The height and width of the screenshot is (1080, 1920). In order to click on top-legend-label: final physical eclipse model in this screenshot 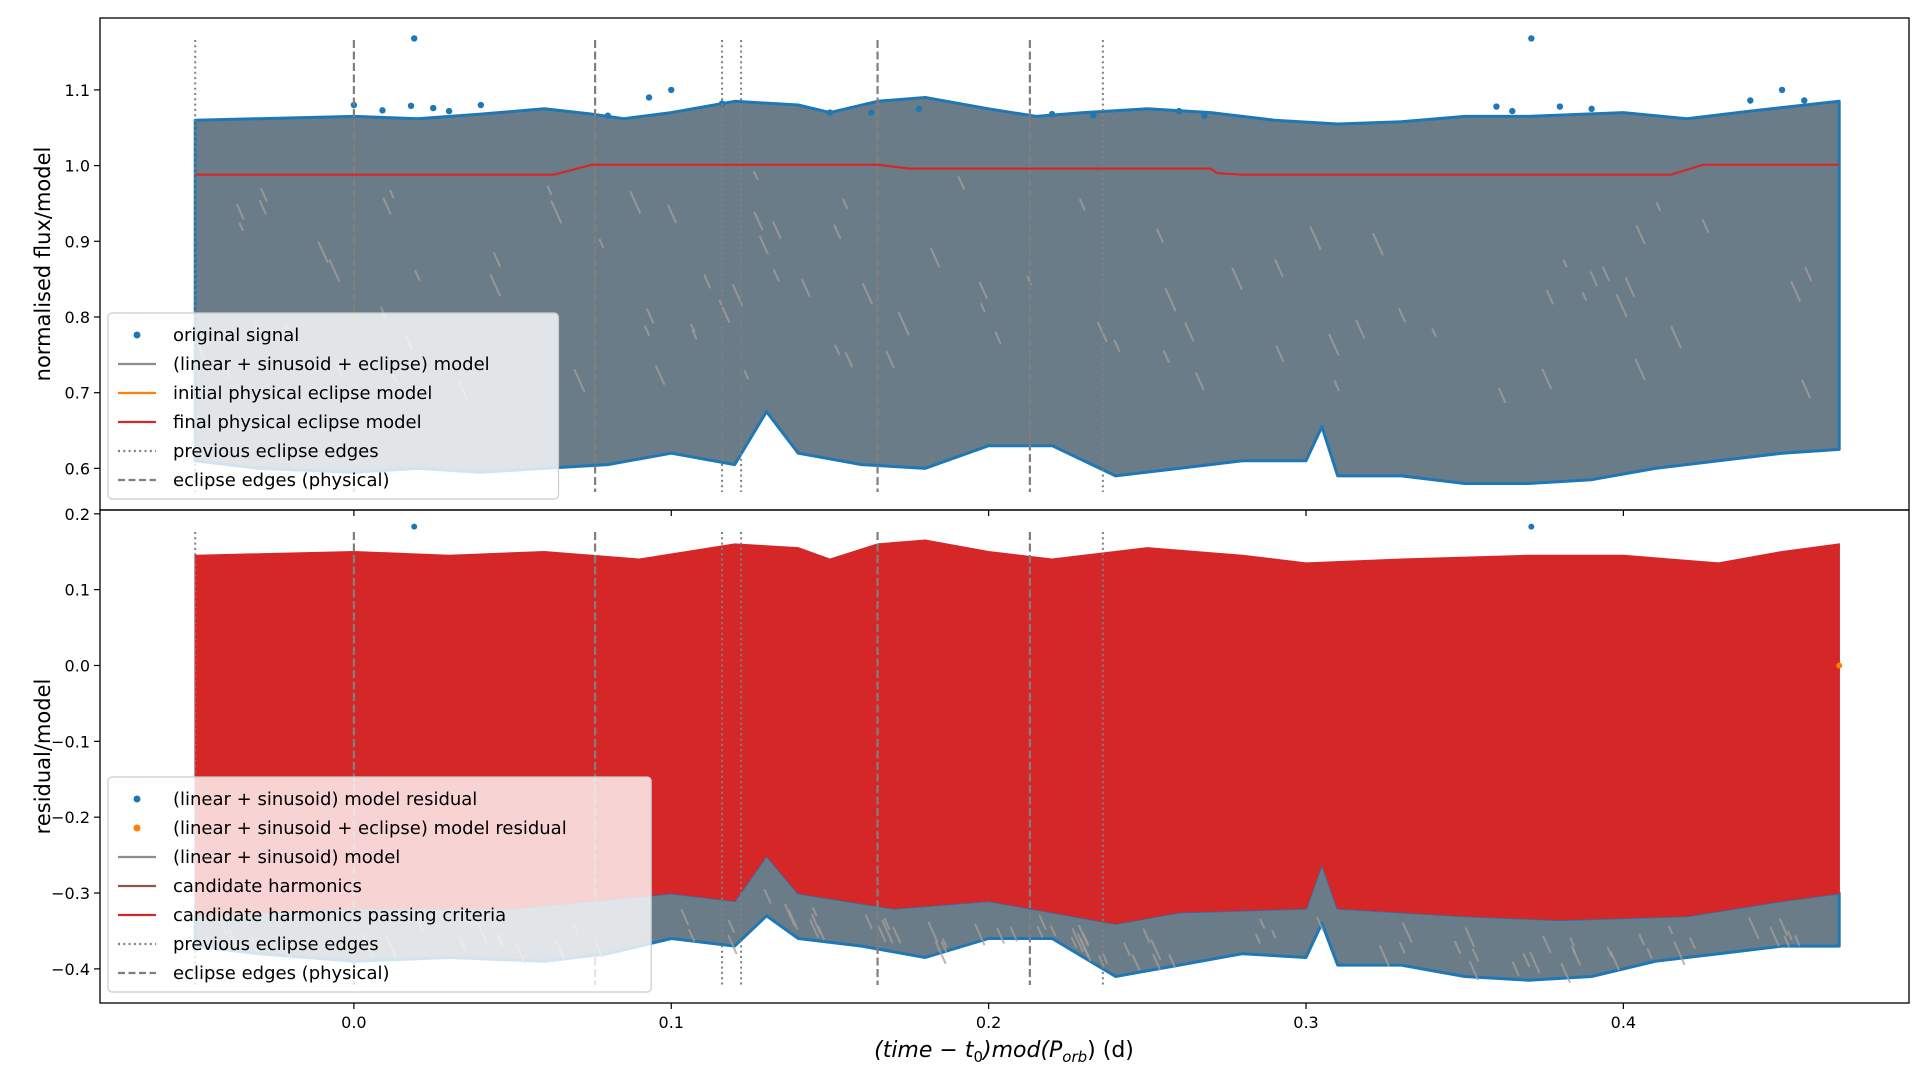, I will do `click(297, 422)`.